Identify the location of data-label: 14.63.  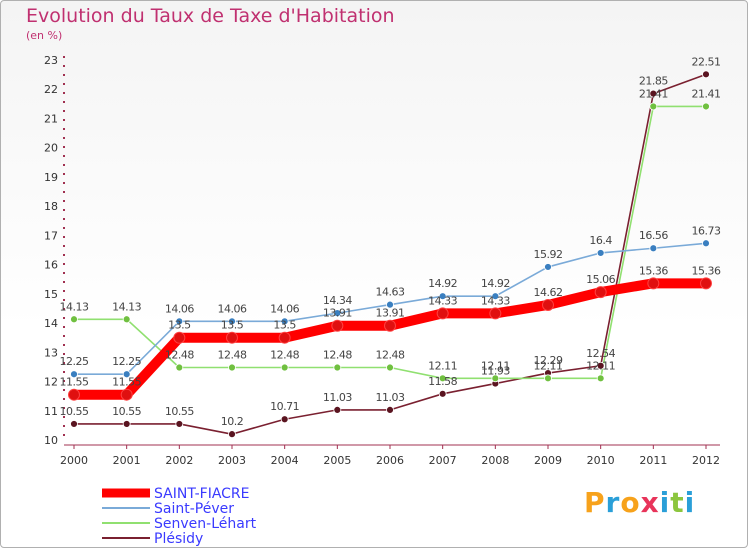
(390, 292).